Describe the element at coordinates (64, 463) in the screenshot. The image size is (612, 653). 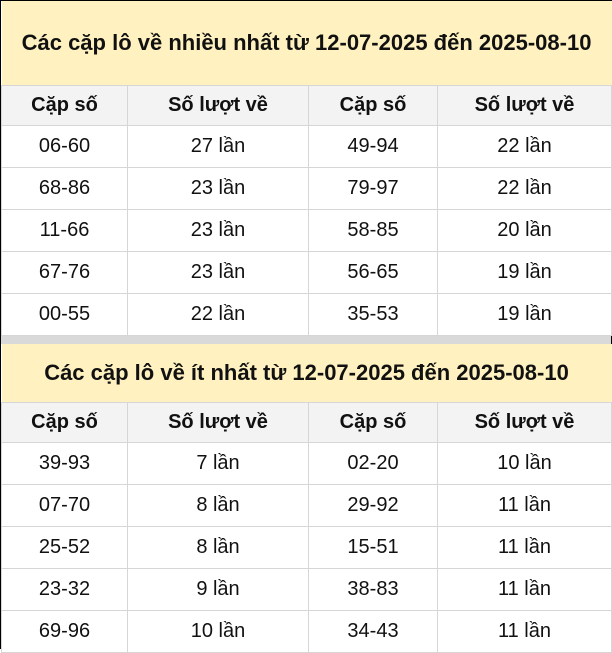
I see `pair-cell: 39-93` at that location.